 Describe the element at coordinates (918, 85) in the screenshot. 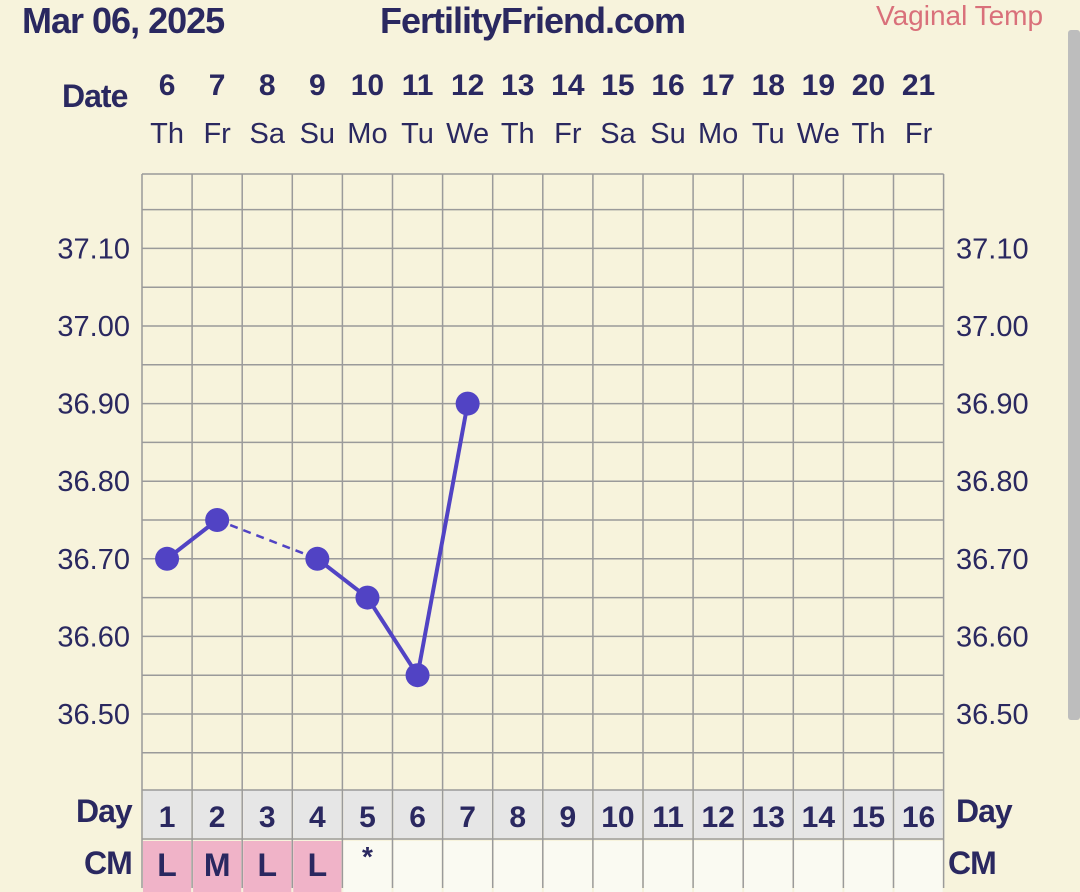

I see `date-tick-label: 21` at that location.